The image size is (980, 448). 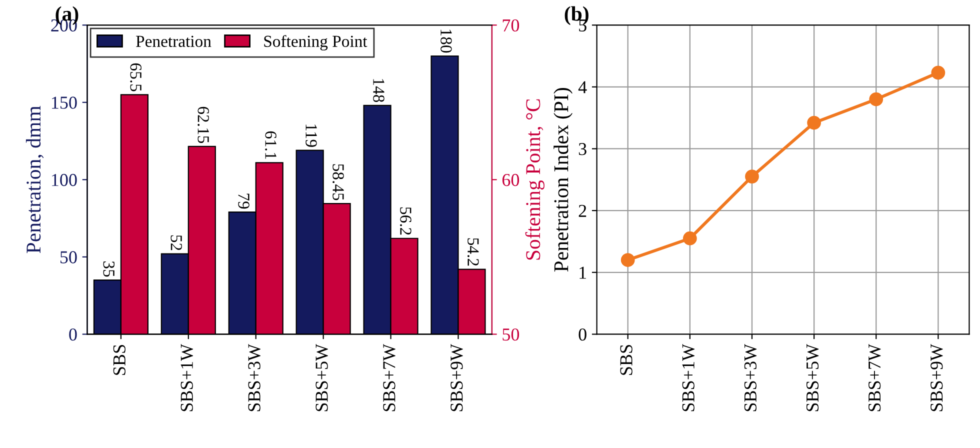 I want to click on data-label: 65.5, so click(x=136, y=77).